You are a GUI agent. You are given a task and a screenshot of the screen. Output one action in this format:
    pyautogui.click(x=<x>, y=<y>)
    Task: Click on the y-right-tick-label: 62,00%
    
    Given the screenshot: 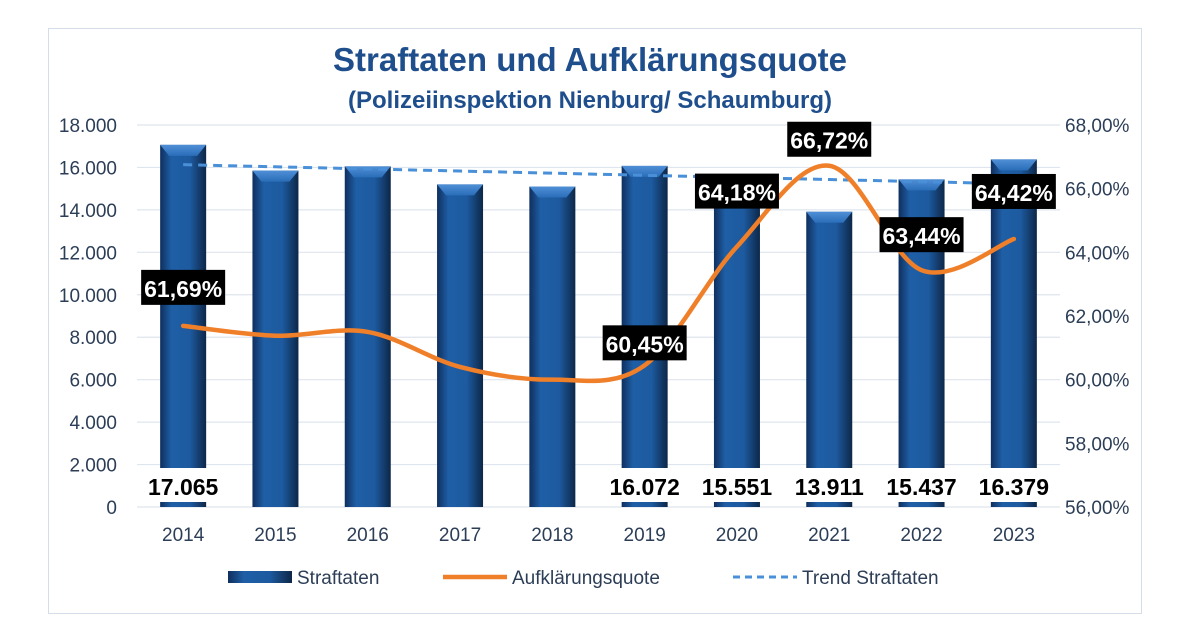 What is the action you would take?
    pyautogui.click(x=1097, y=317)
    